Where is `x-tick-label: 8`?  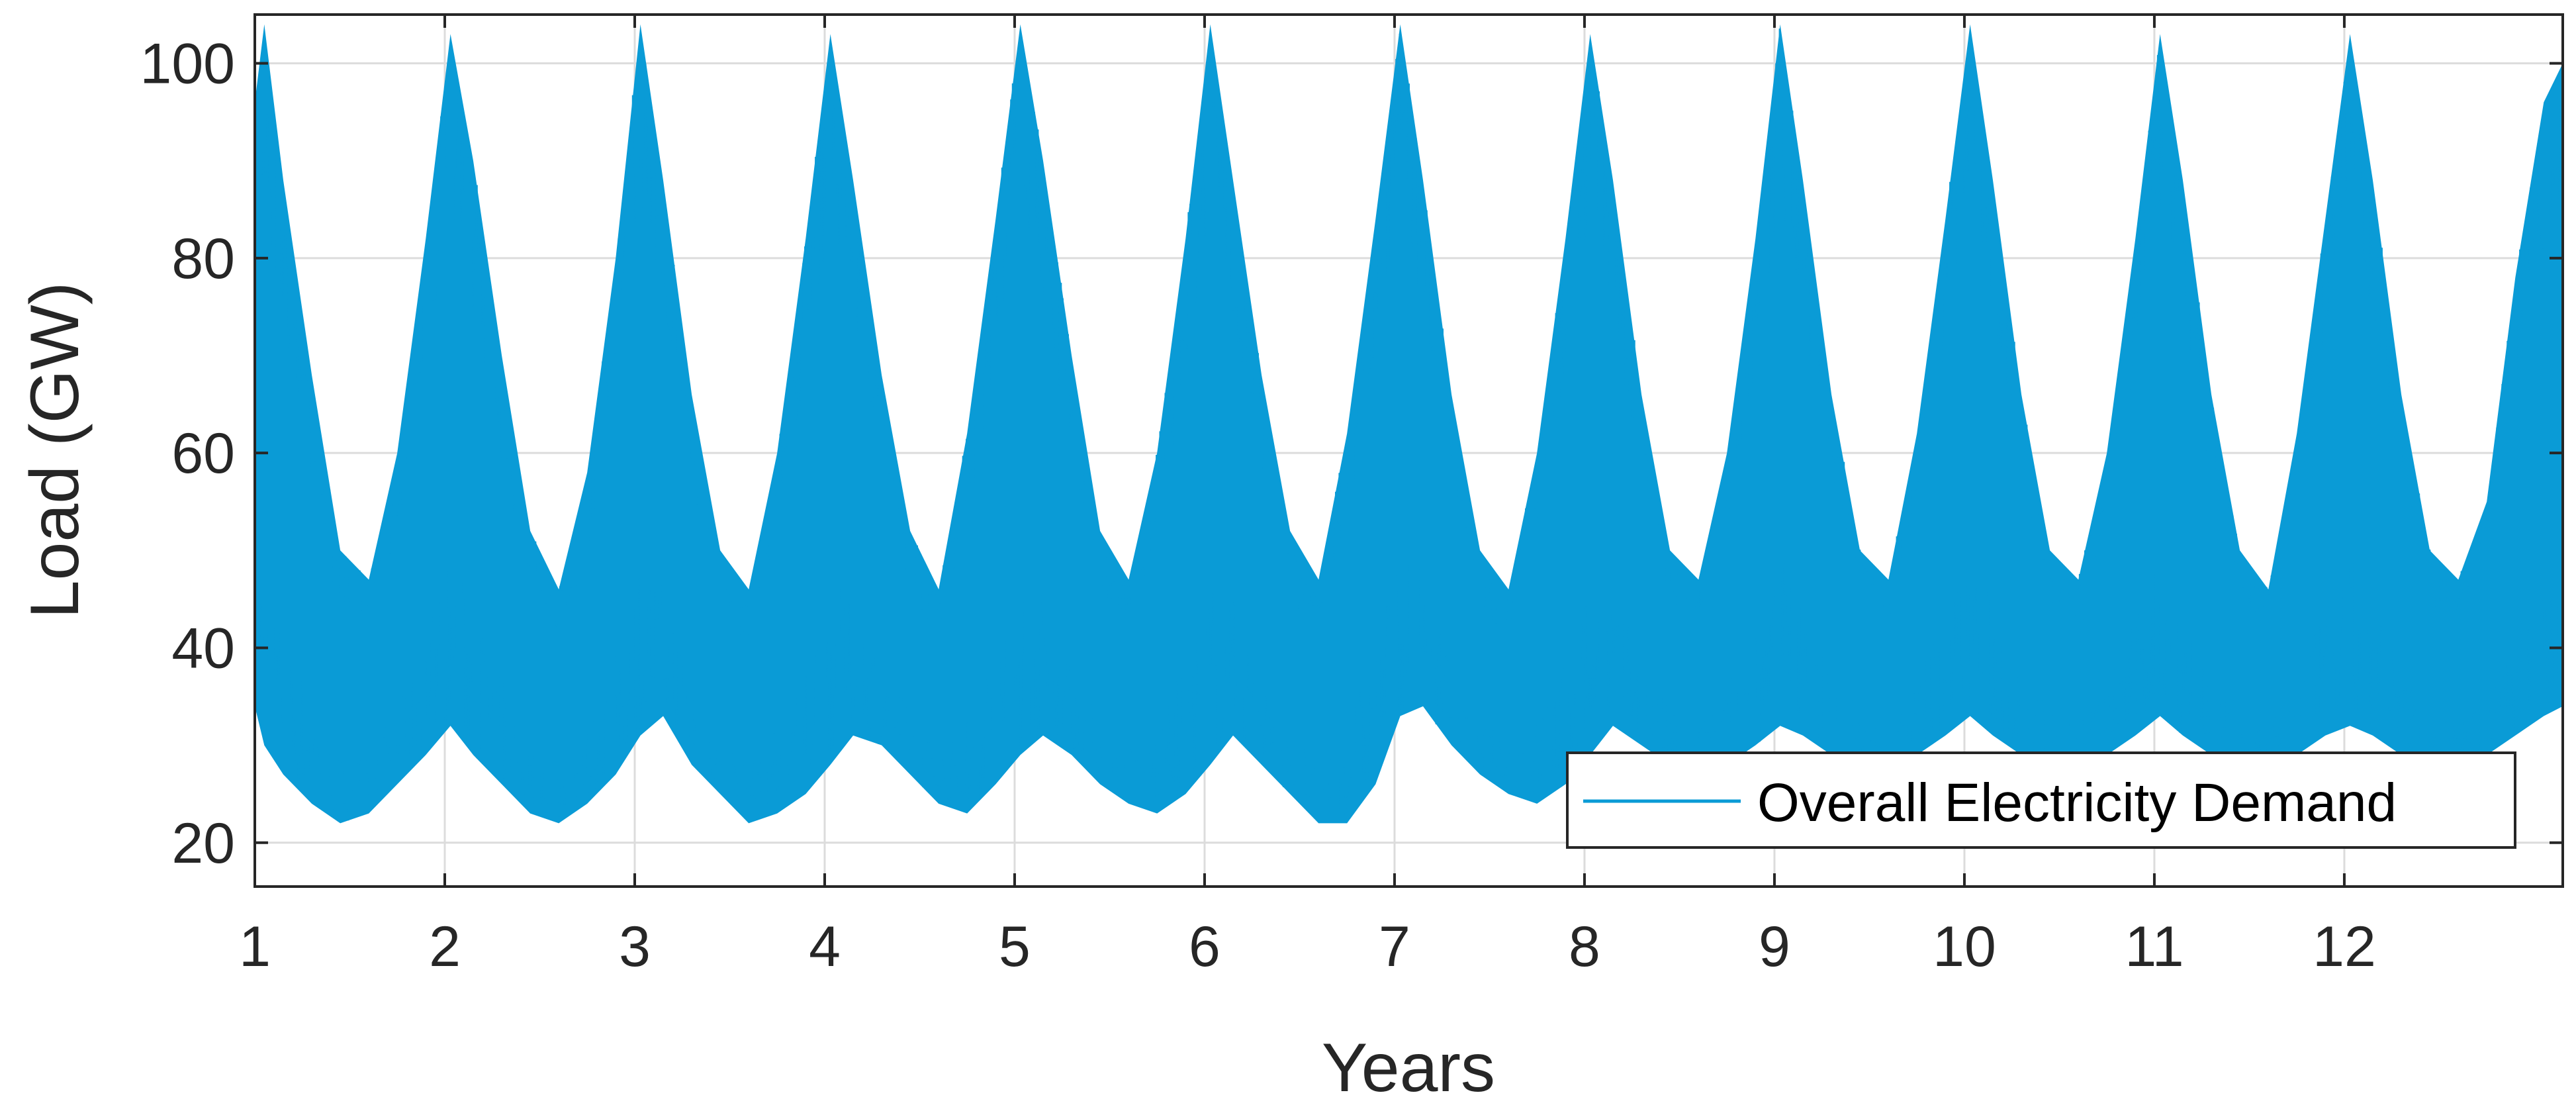 x-tick-label: 8 is located at coordinates (1584, 947).